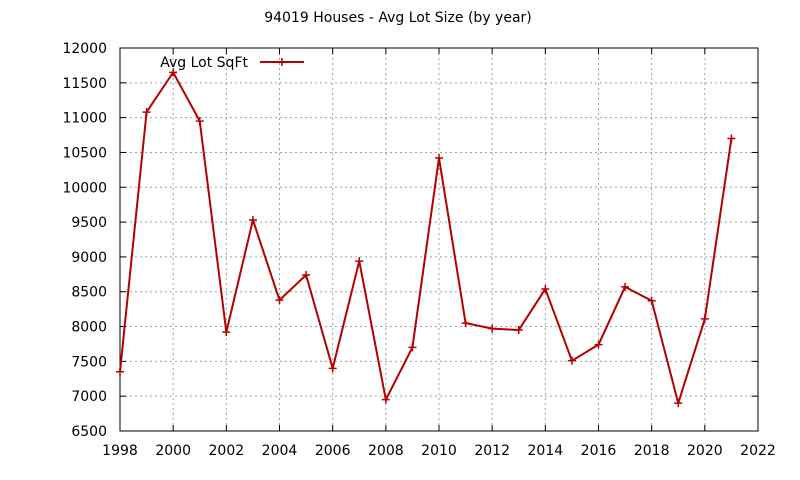 The width and height of the screenshot is (800, 480). What do you see at coordinates (89, 223) in the screenshot?
I see `y-tick-label: 9500` at bounding box center [89, 223].